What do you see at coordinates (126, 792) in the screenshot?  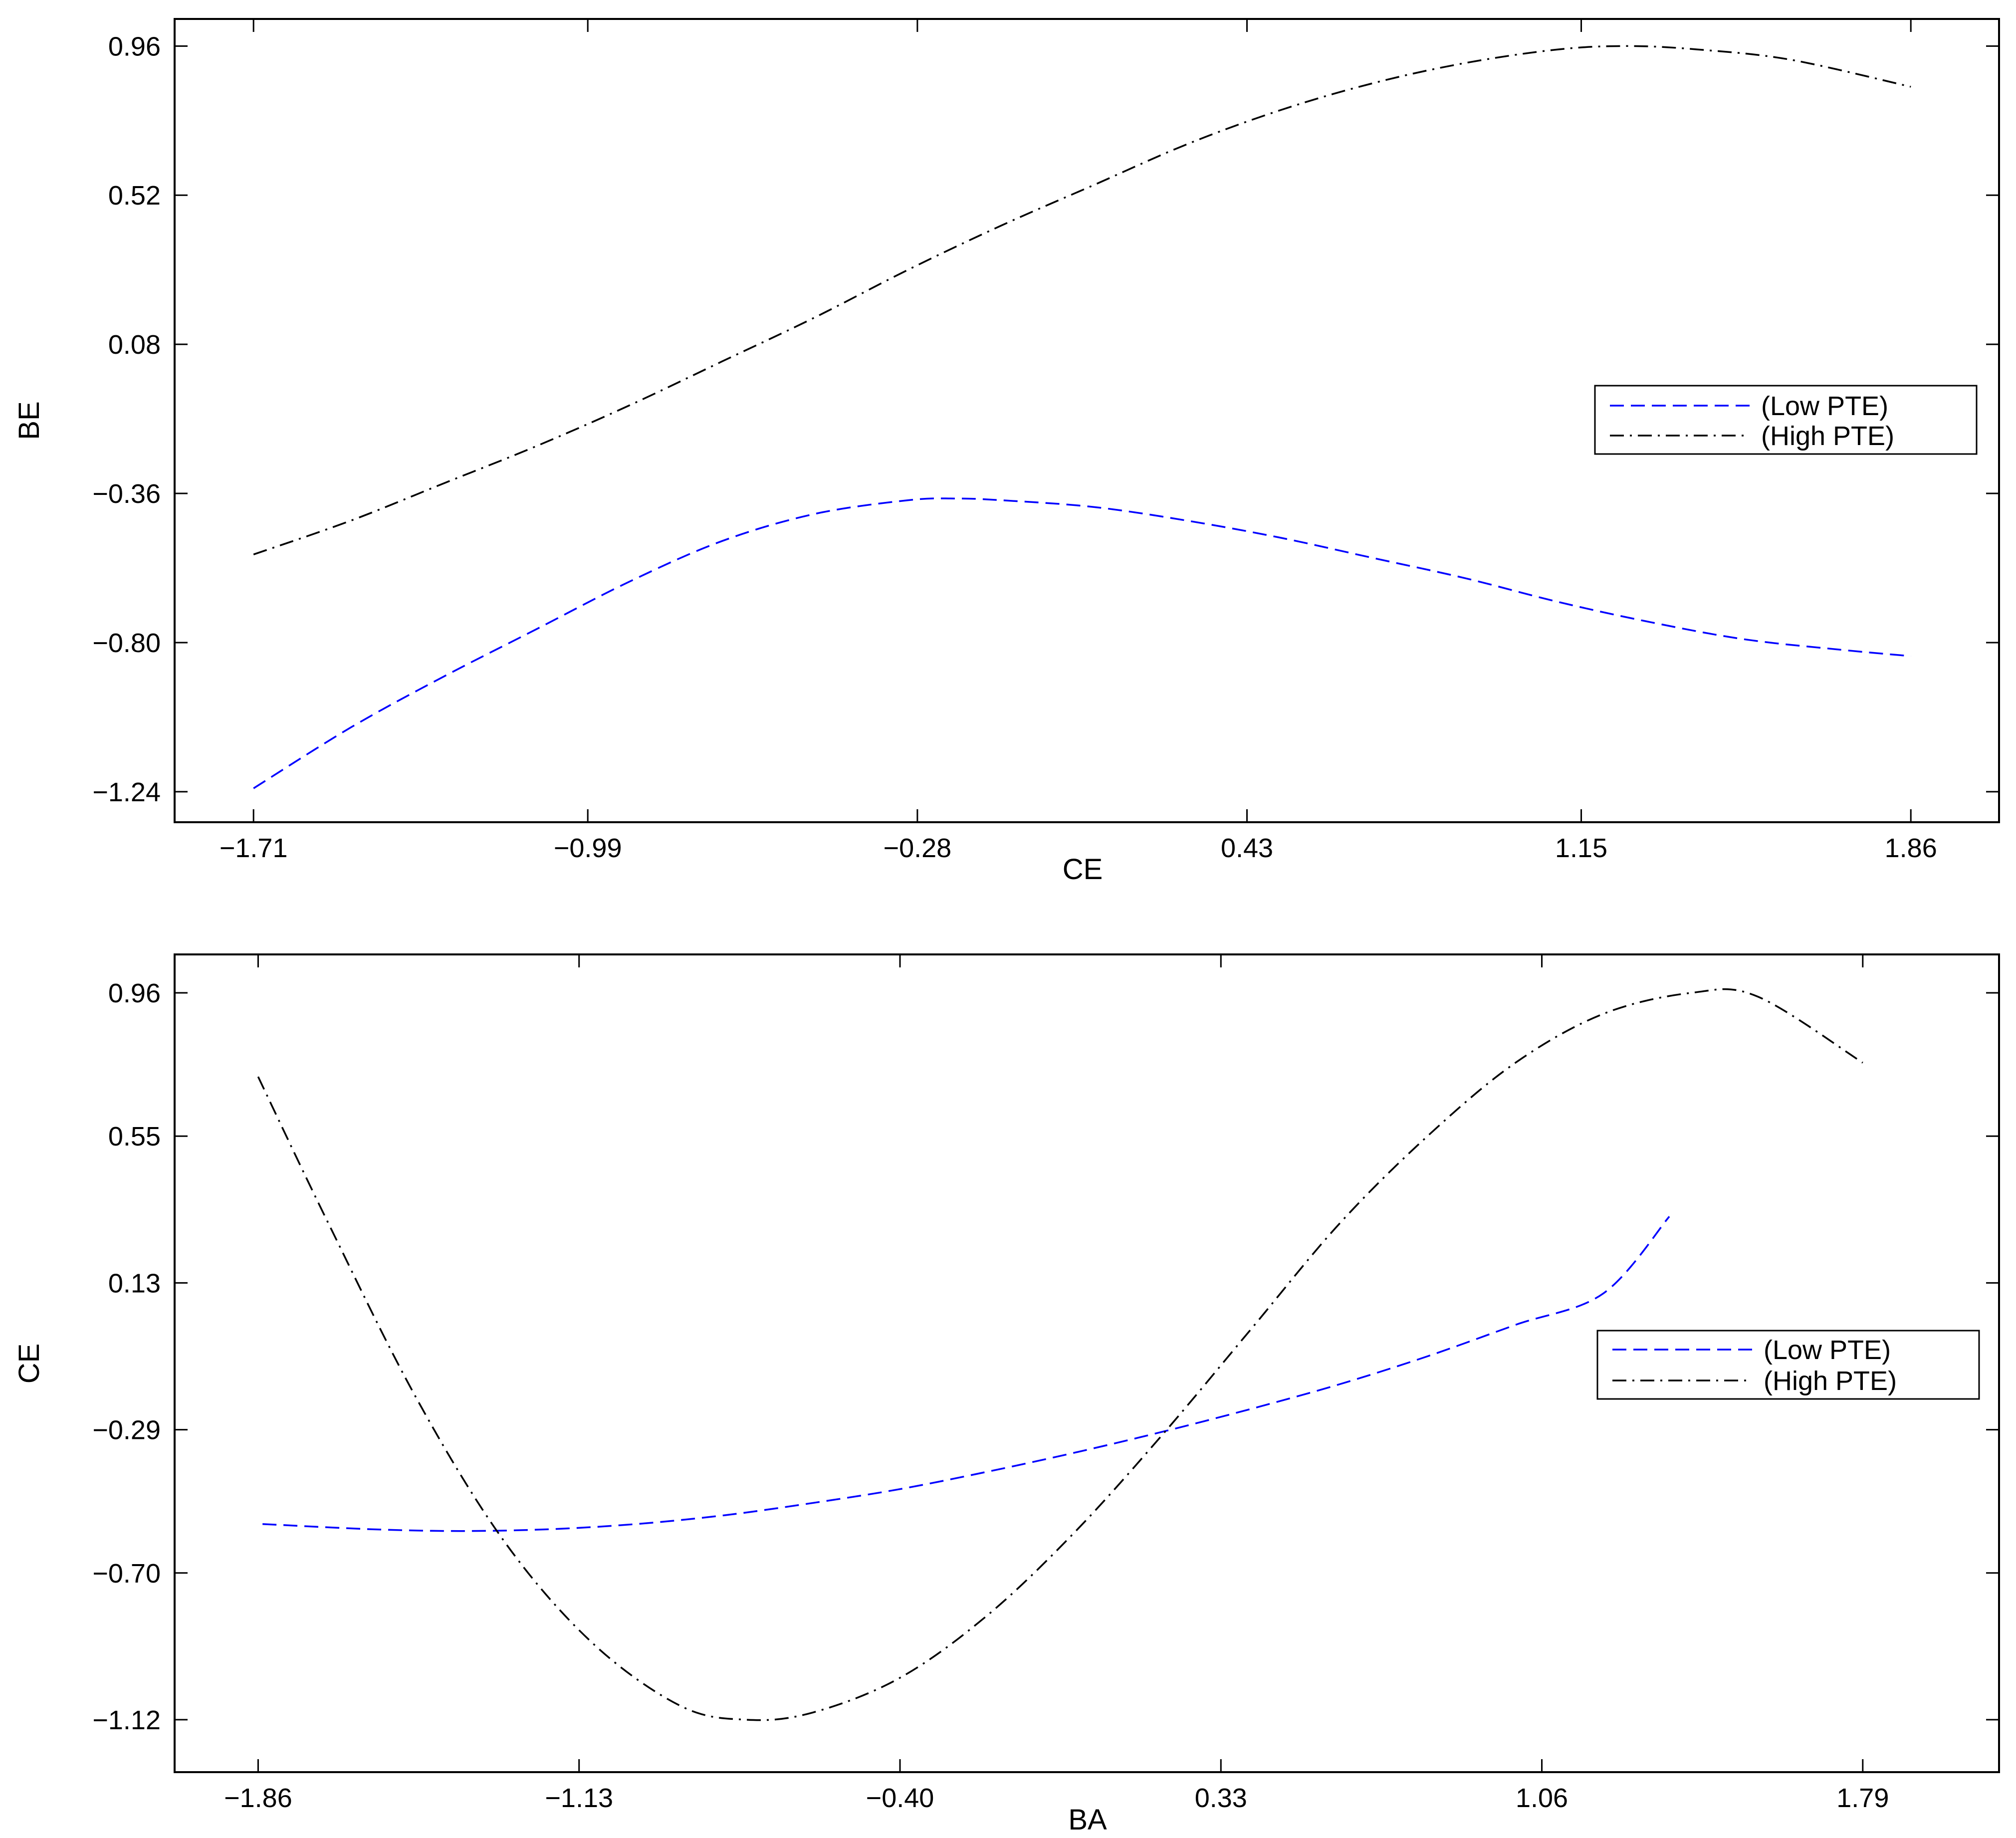 I see `y-tick-label: −1.24` at bounding box center [126, 792].